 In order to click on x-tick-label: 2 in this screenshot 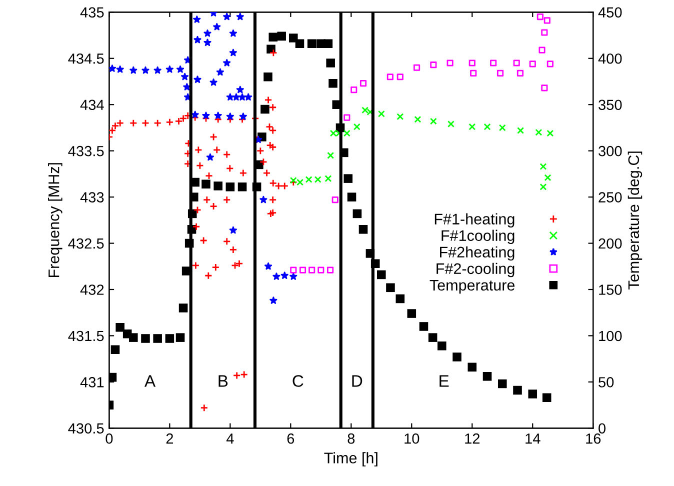, I will do `click(170, 438)`.